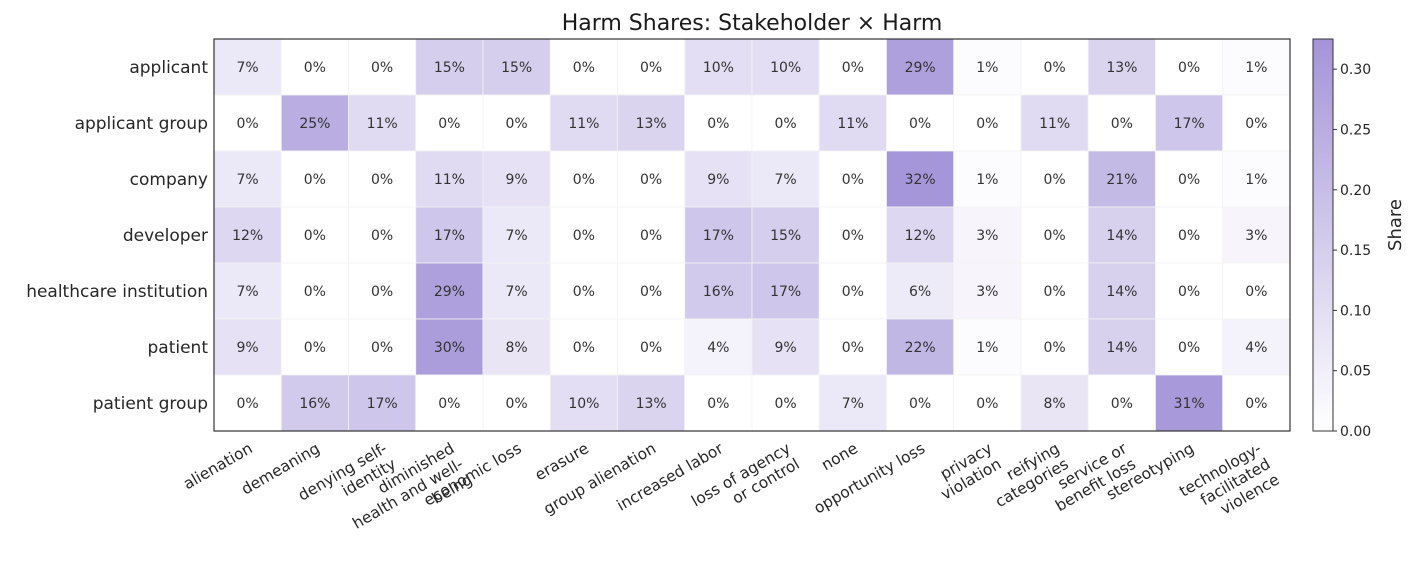 The height and width of the screenshot is (574, 1415). I want to click on column-label: none, so click(839, 456).